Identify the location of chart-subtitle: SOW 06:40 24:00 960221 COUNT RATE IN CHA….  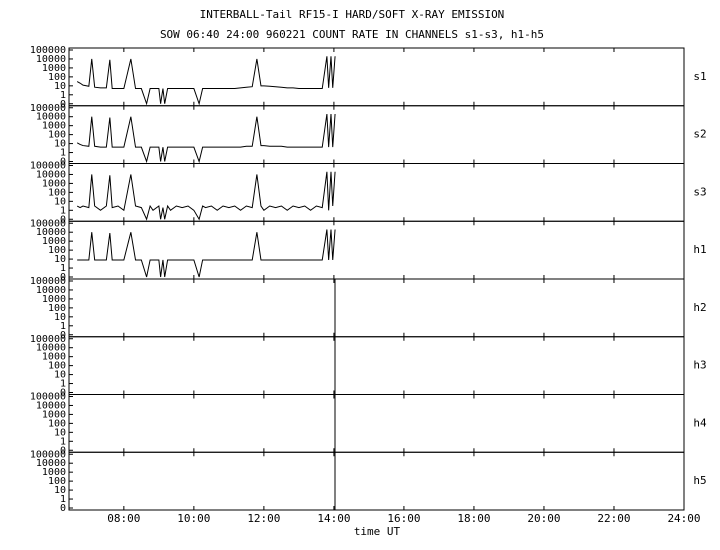
(352, 34).